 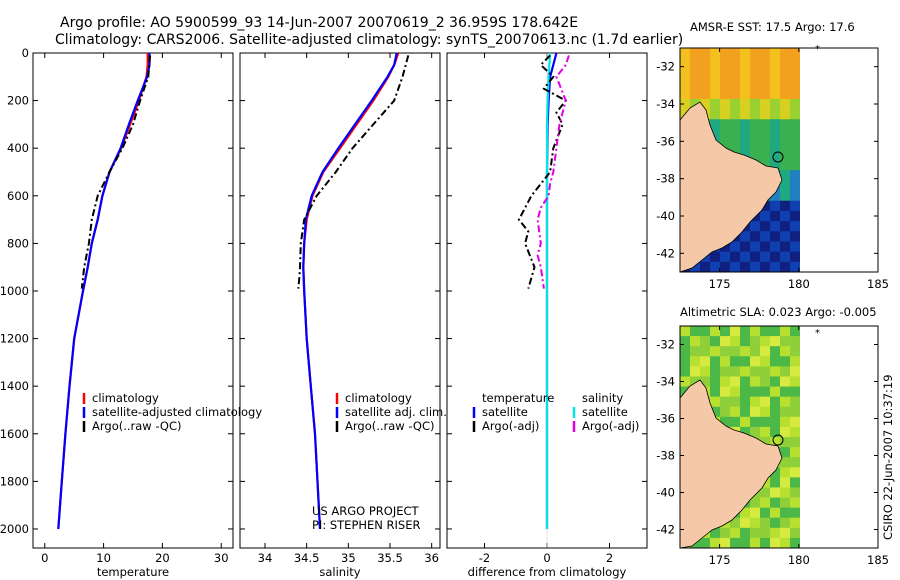 I want to click on timestamp-label: CSIRO 22-Jun-2007 10:37:19, so click(x=888, y=457).